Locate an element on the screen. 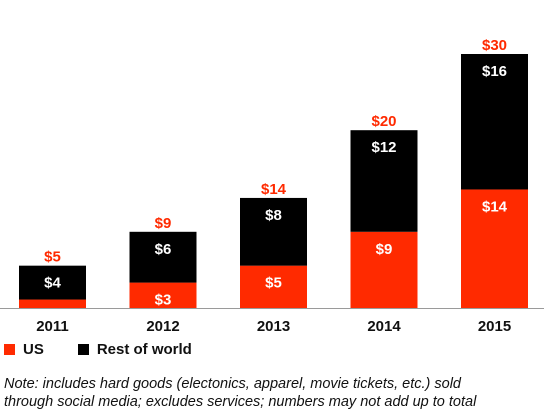  segment-label-rest-of-world-2014: $12 is located at coordinates (383, 147).